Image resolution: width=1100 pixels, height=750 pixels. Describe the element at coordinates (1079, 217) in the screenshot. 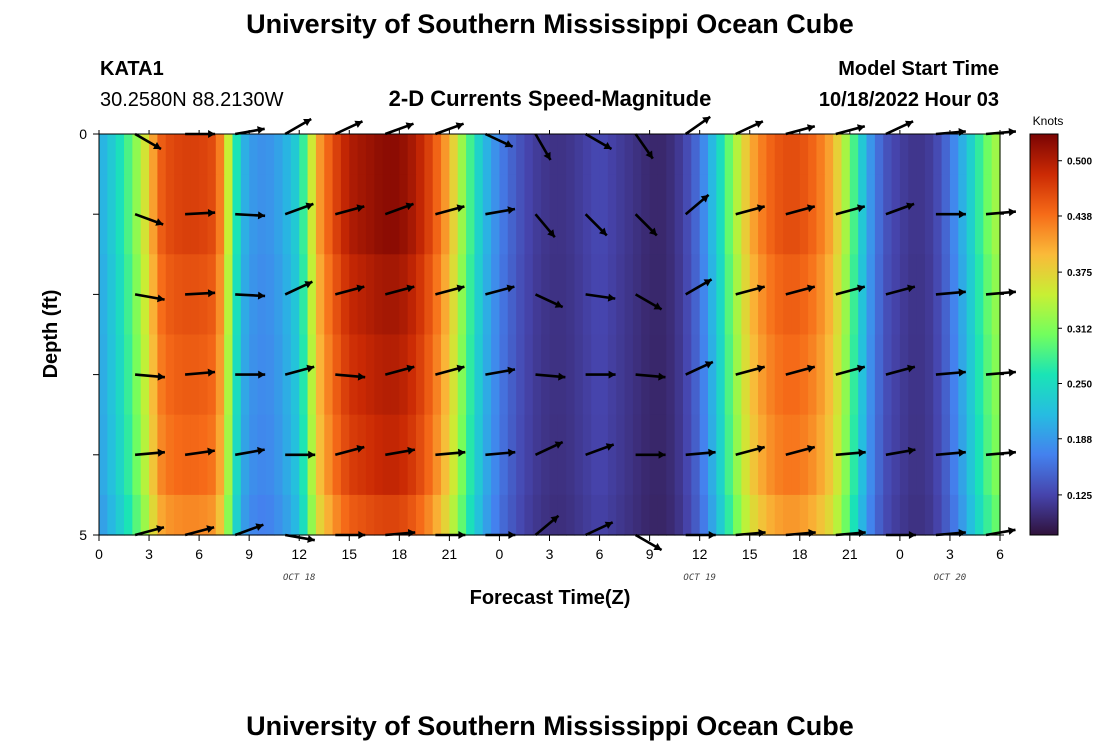

I see `colorbar-tick-label: 0.438` at that location.